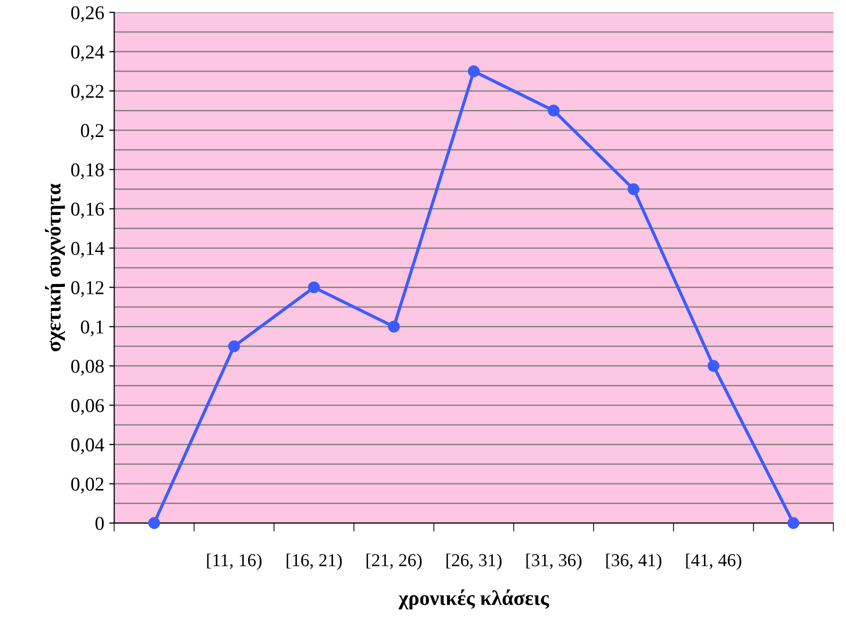  Describe the element at coordinates (87, 210) in the screenshot. I see `y-tick-label: 0,16` at that location.